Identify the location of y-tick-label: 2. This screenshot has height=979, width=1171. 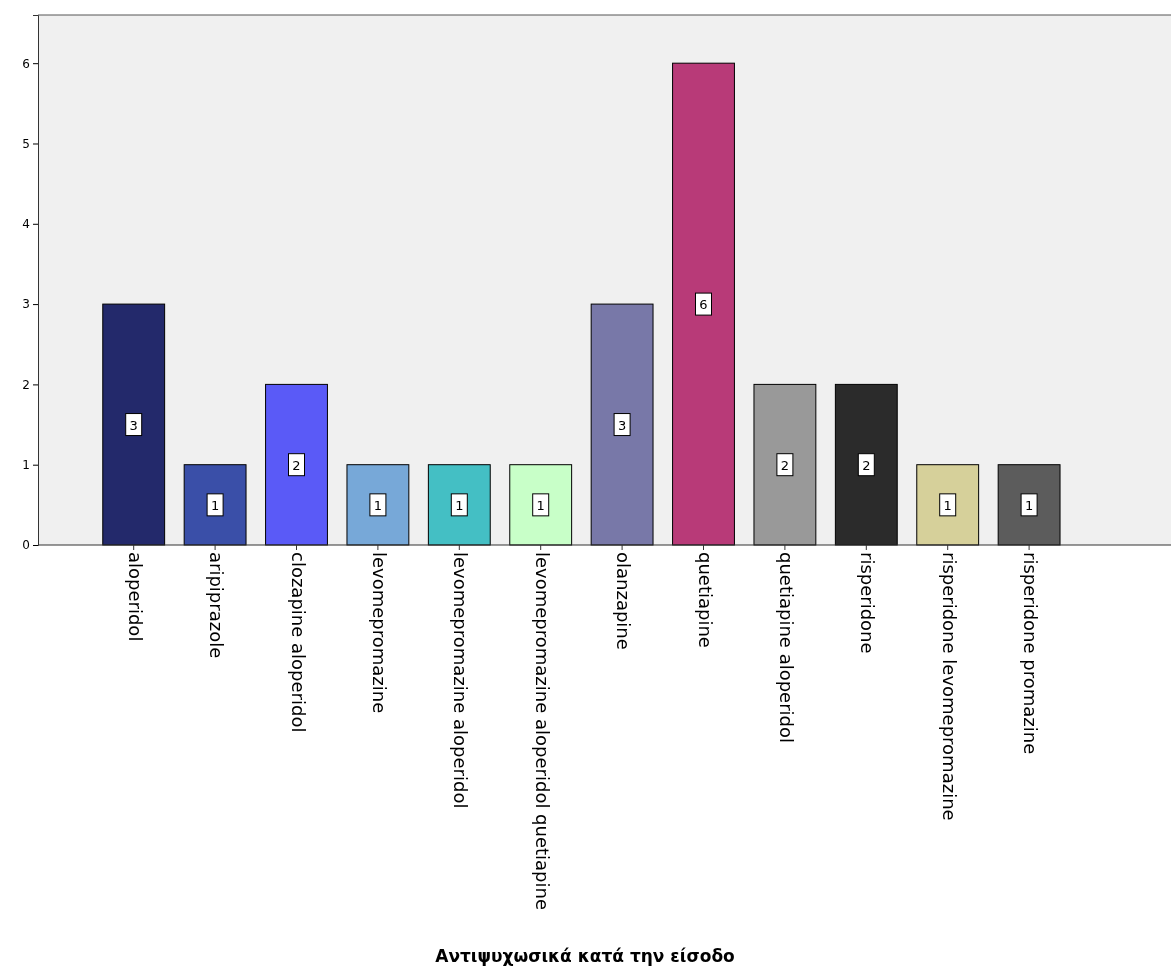
(26, 384).